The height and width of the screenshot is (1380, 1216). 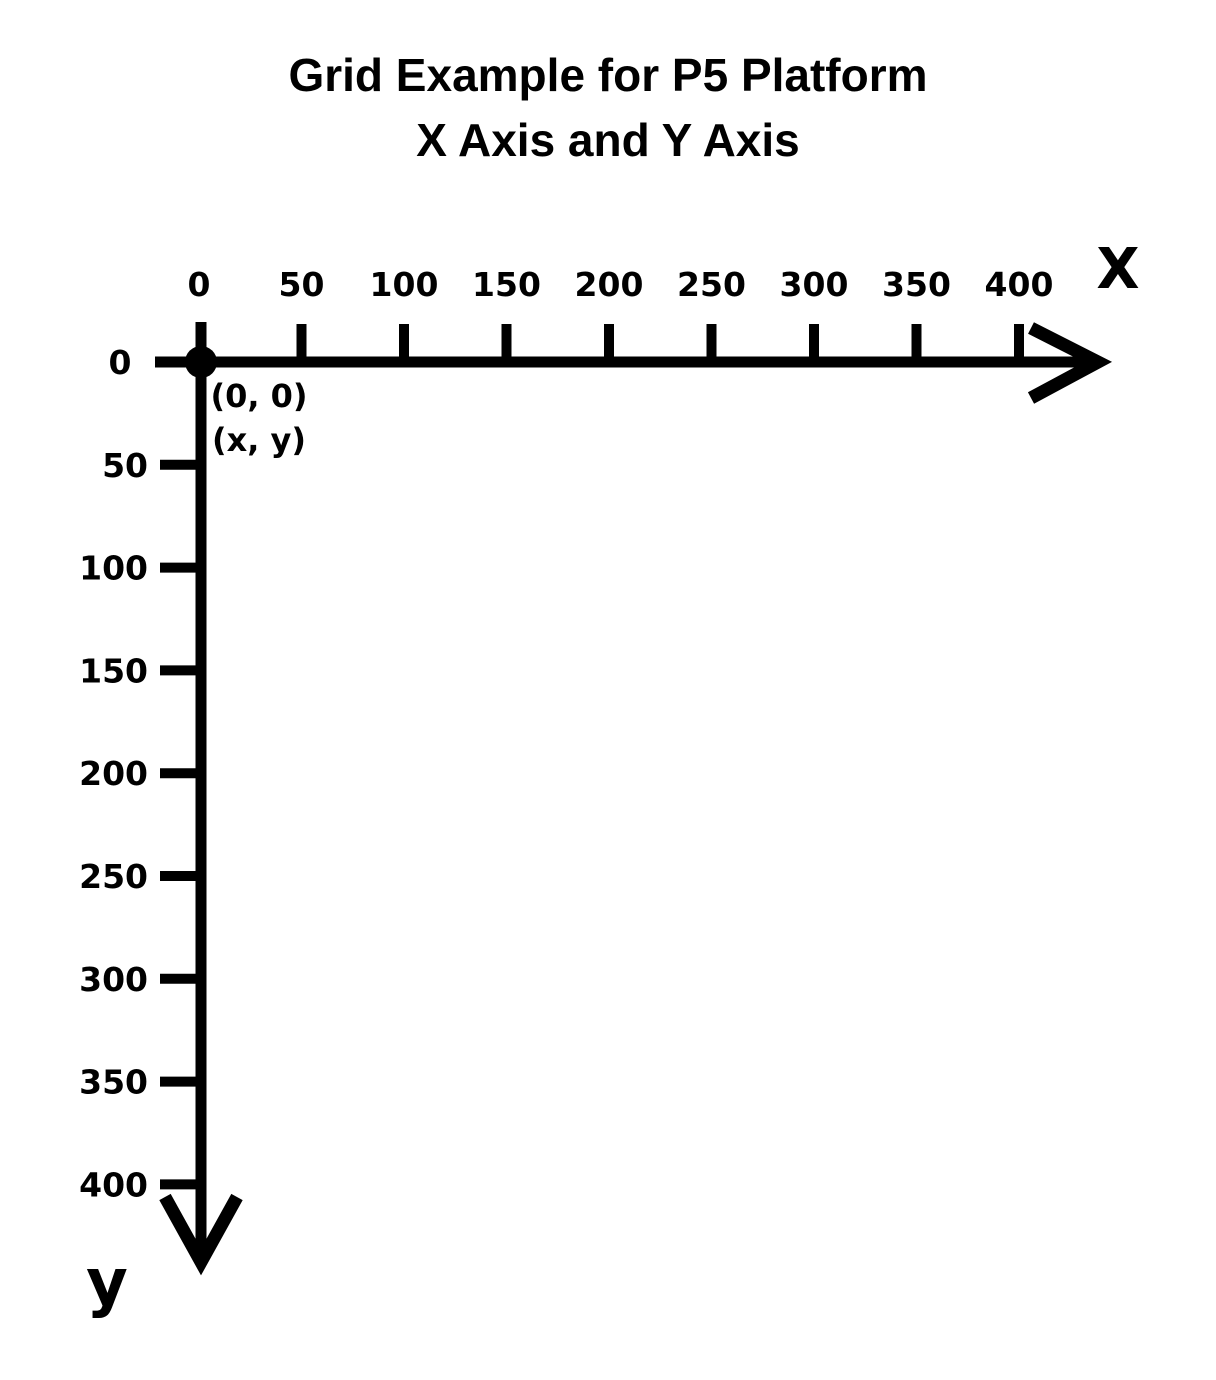 I want to click on x-tick-label: 50, so click(x=302, y=284).